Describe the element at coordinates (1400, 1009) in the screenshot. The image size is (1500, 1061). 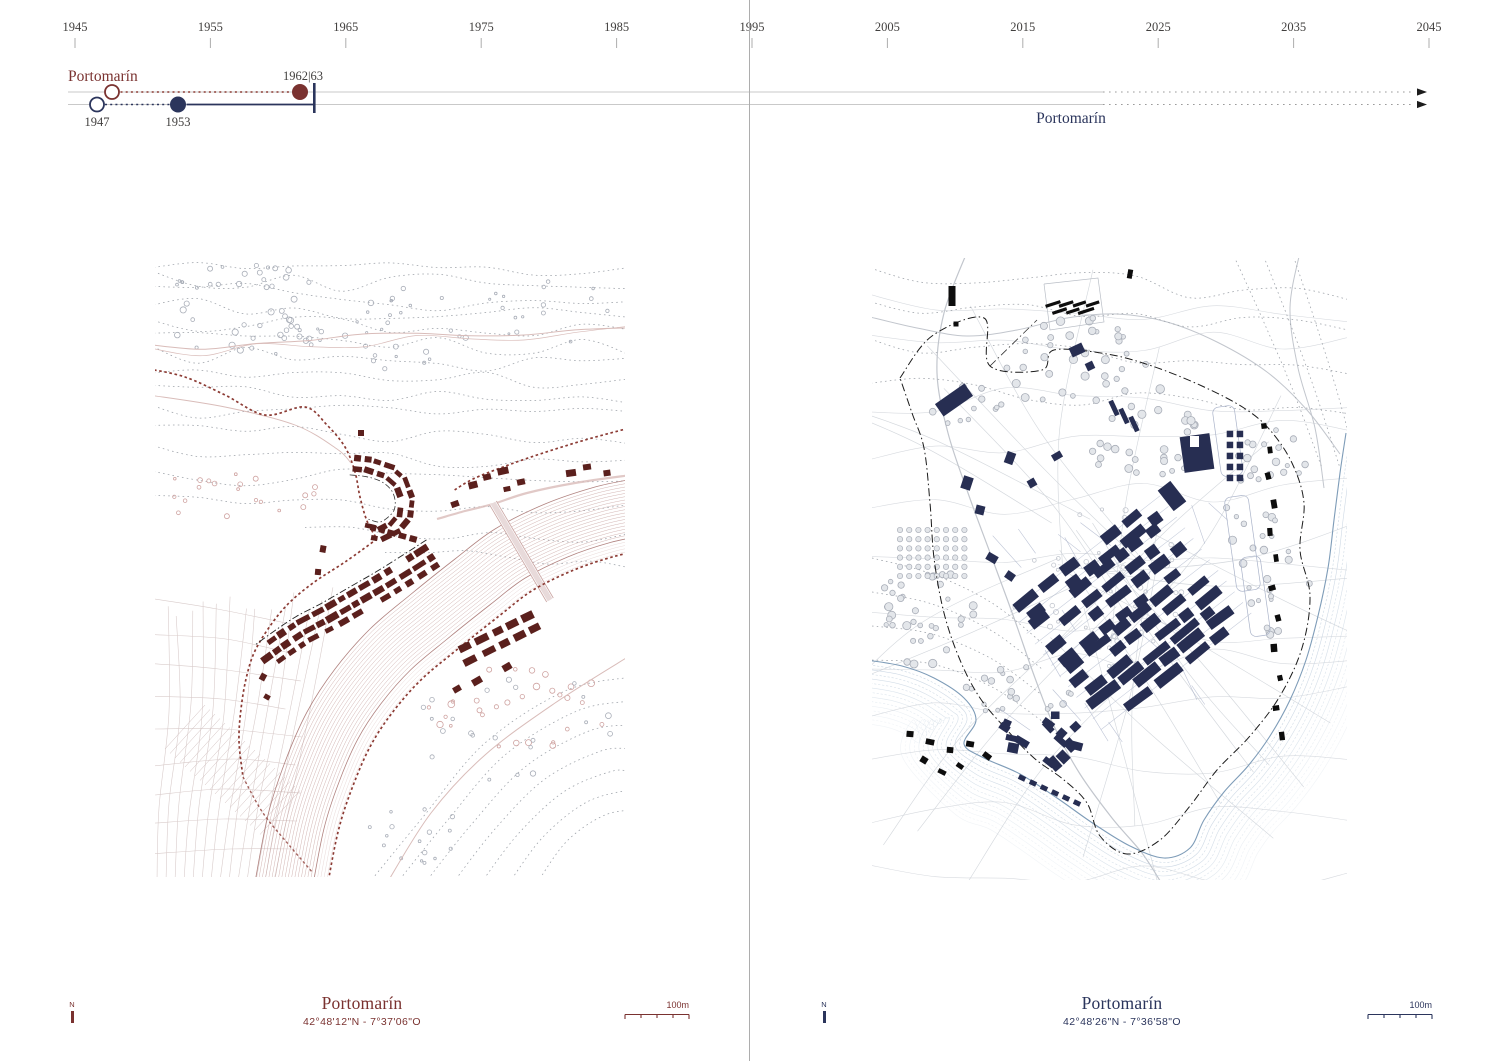
I see `scale-bar-right: 100m` at that location.